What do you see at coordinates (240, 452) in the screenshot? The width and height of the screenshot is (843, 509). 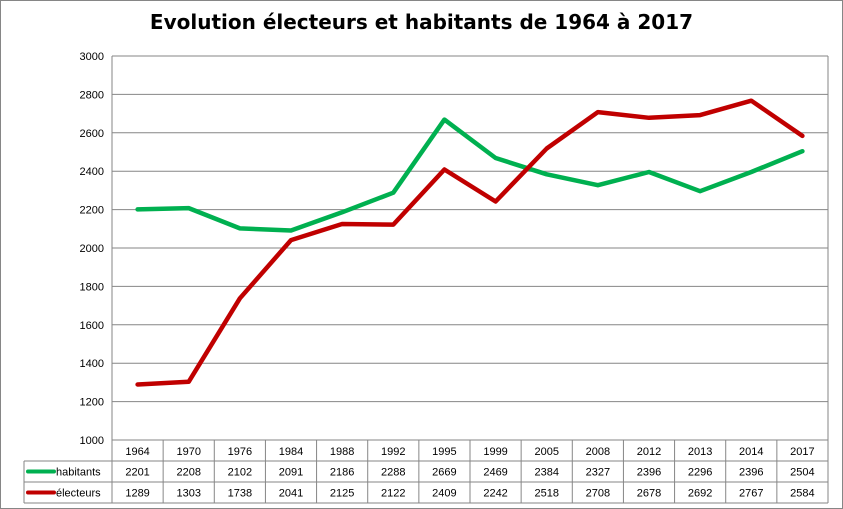 I see `x-category-label: 1976` at bounding box center [240, 452].